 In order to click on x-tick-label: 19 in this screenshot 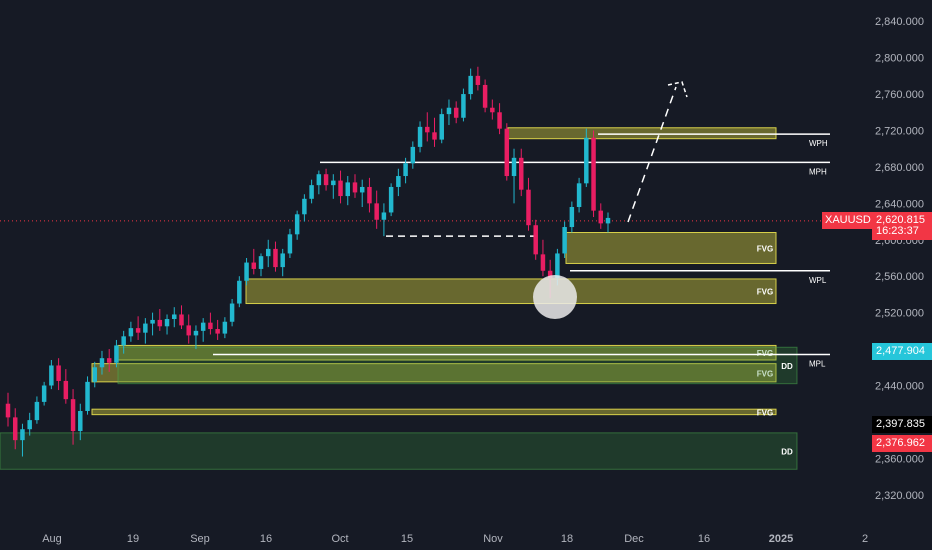, I will do `click(133, 539)`.